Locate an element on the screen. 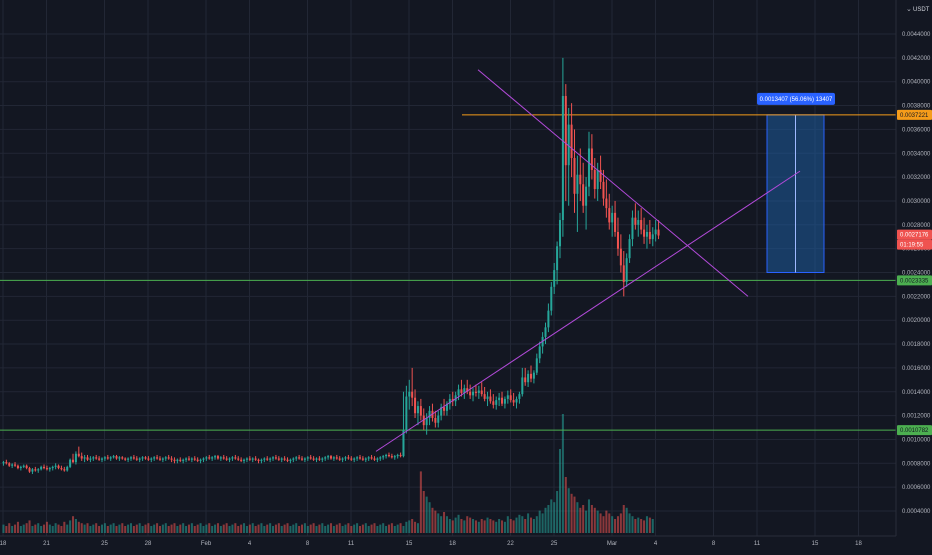 The image size is (932, 555). currency-selector: ⌄ USDT is located at coordinates (918, 9).